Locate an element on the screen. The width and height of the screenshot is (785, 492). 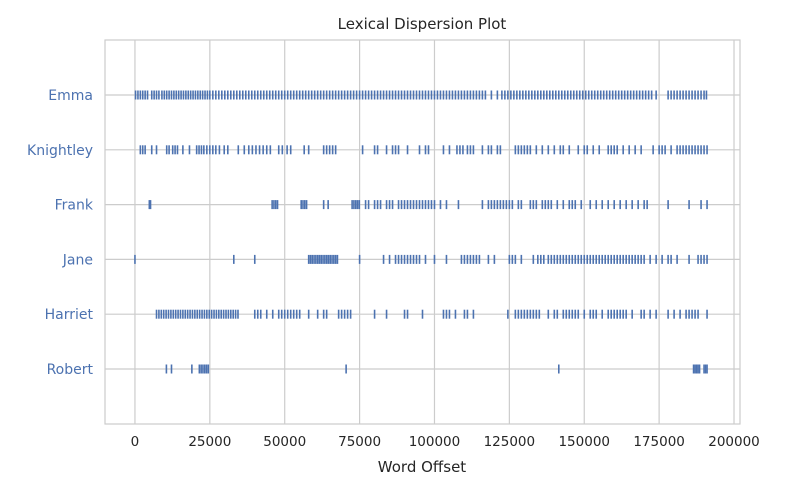
x-tick-label: 100000 is located at coordinates (435, 442).